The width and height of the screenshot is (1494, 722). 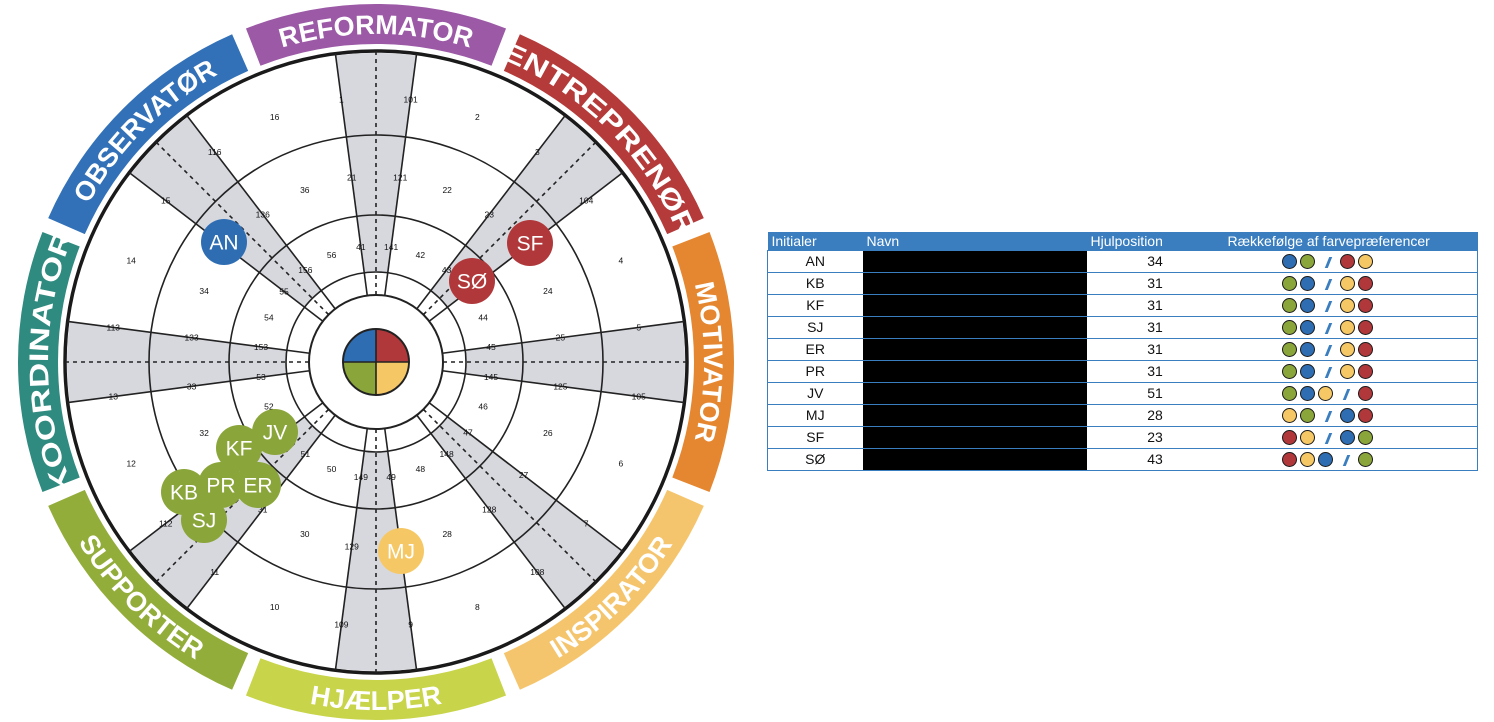 I want to click on sector-number: 50, so click(x=332, y=469).